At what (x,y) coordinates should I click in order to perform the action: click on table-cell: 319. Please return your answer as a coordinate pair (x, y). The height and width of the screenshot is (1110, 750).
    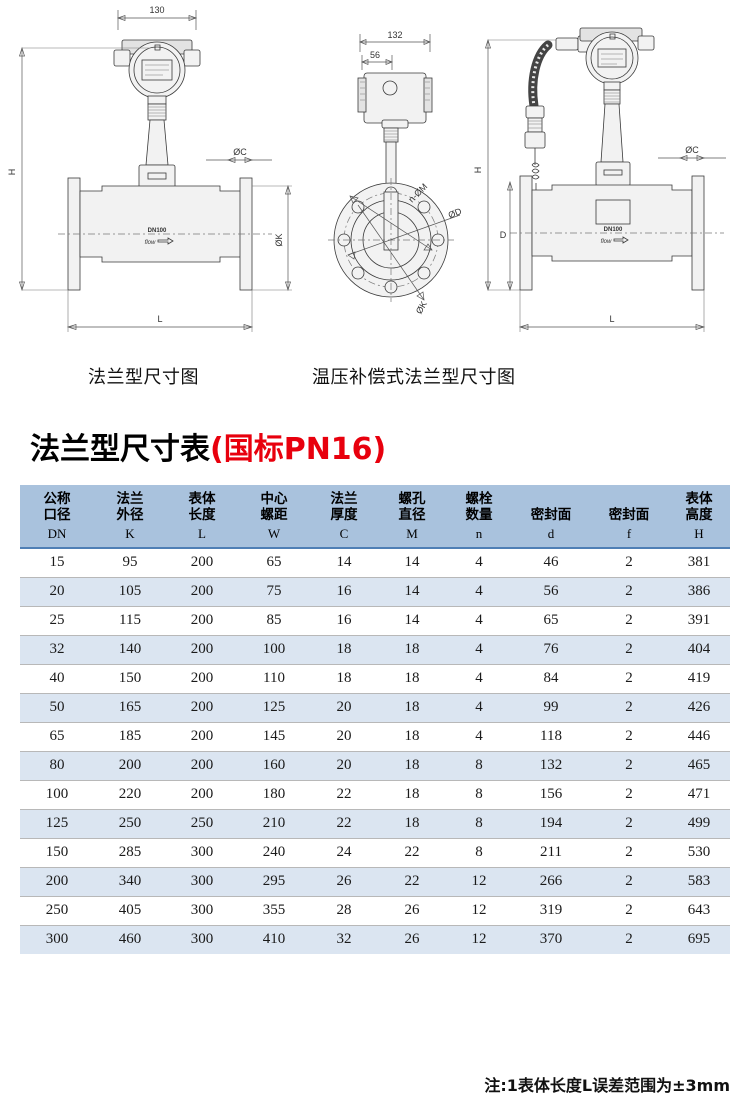
    Looking at the image, I should click on (551, 910).